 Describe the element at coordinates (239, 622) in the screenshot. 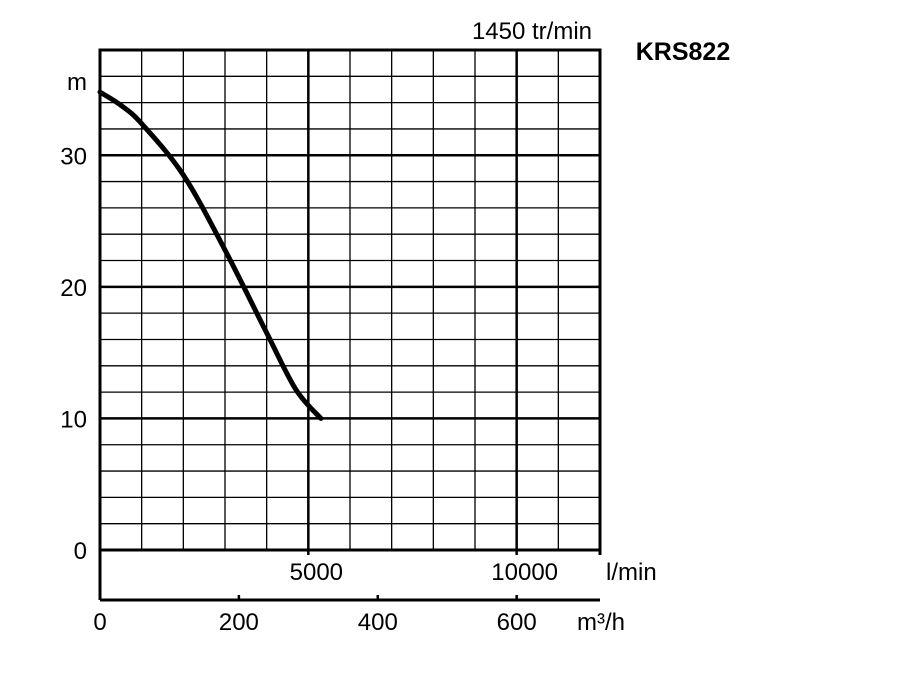

I see `x-tick-label-m3h: 200` at that location.